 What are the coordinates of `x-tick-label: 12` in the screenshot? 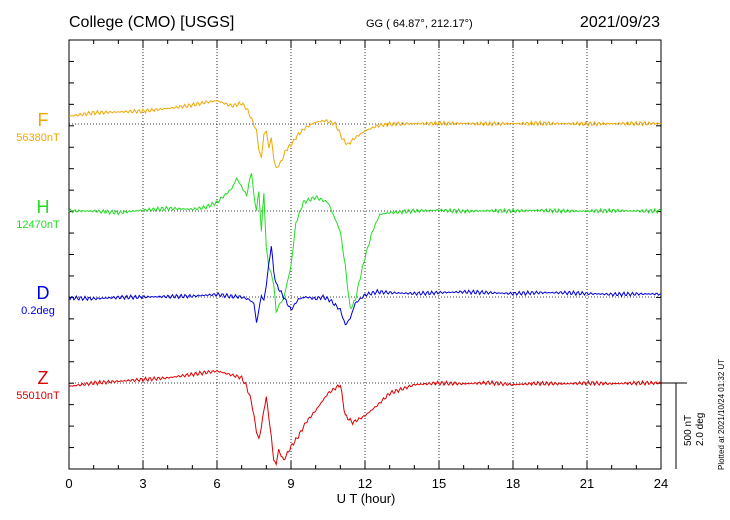 It's located at (365, 483).